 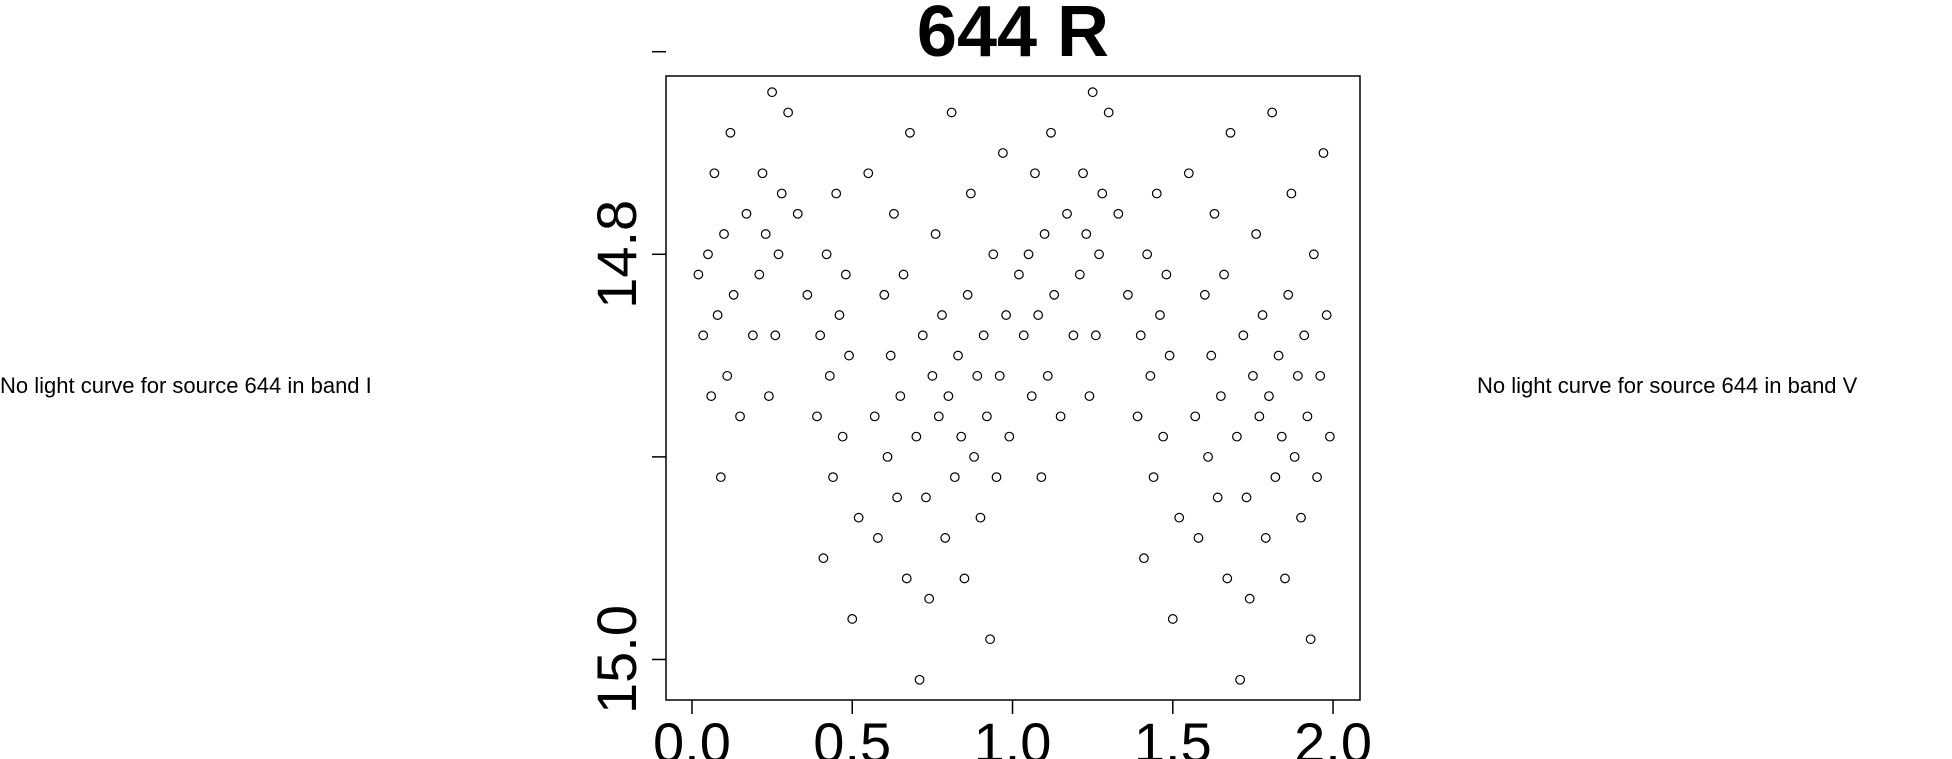 What do you see at coordinates (616, 659) in the screenshot?
I see `y-tick-label: 15.0` at bounding box center [616, 659].